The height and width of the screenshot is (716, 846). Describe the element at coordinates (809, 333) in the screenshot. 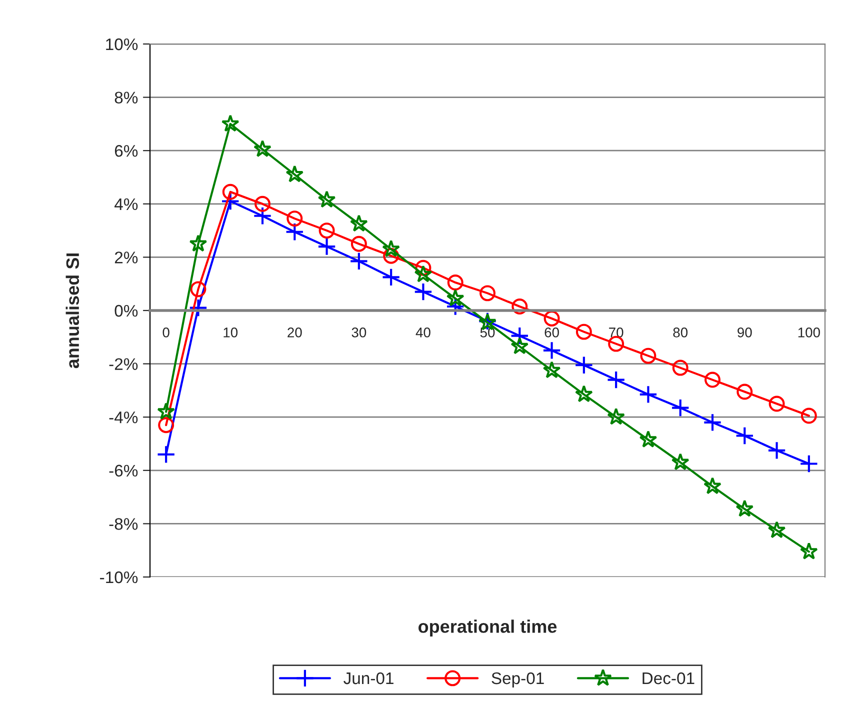

I see `x-tick-label: 100` at that location.